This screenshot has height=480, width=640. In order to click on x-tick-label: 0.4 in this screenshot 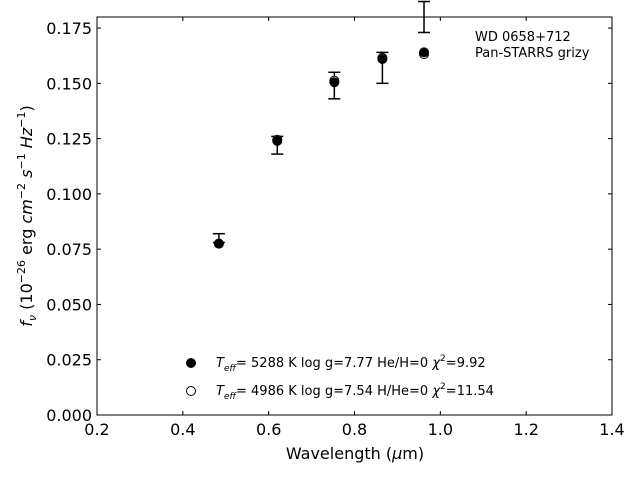, I will do `click(182, 429)`.